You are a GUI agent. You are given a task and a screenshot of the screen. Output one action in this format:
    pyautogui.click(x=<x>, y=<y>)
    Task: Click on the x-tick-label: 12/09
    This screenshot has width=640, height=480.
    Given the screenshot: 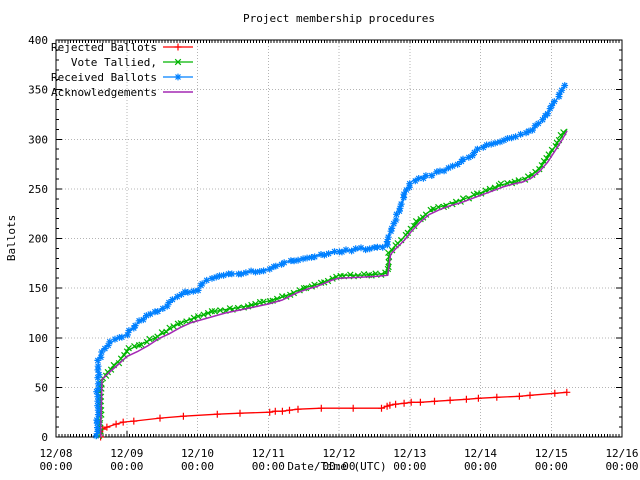 What is the action you would take?
    pyautogui.click(x=126, y=453)
    